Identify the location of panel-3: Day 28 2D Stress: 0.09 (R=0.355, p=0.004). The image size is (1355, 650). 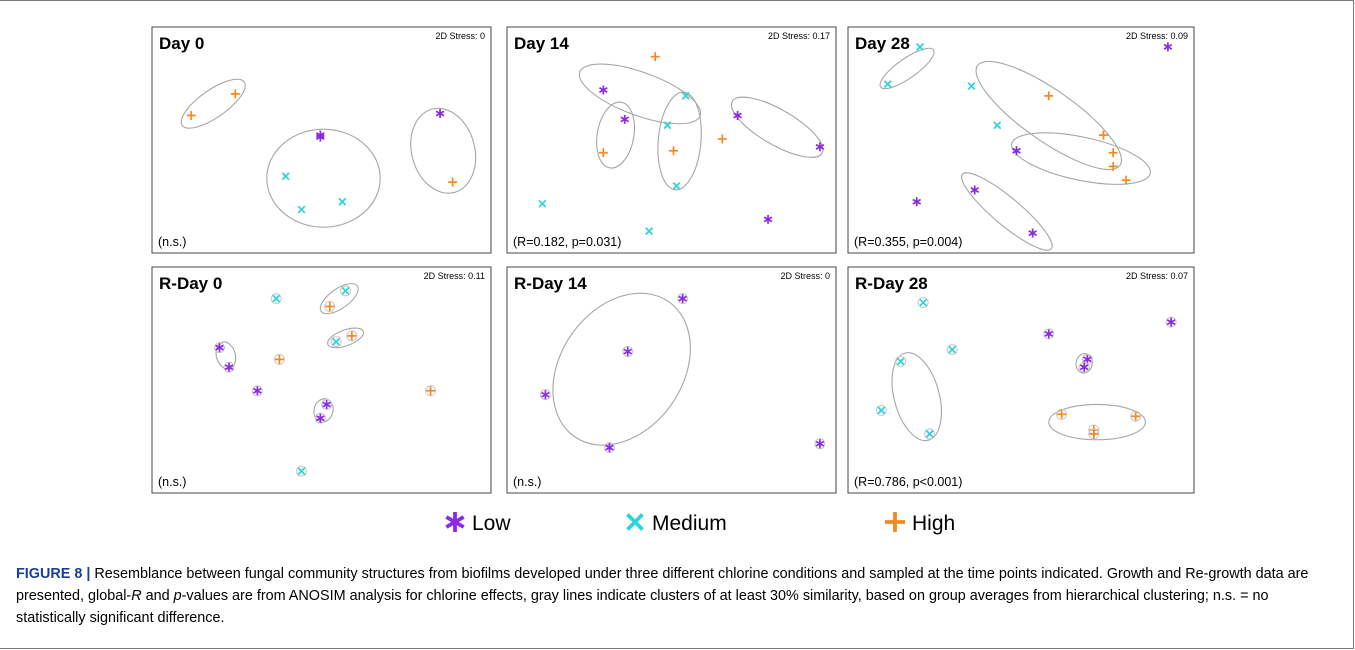
(1021, 140).